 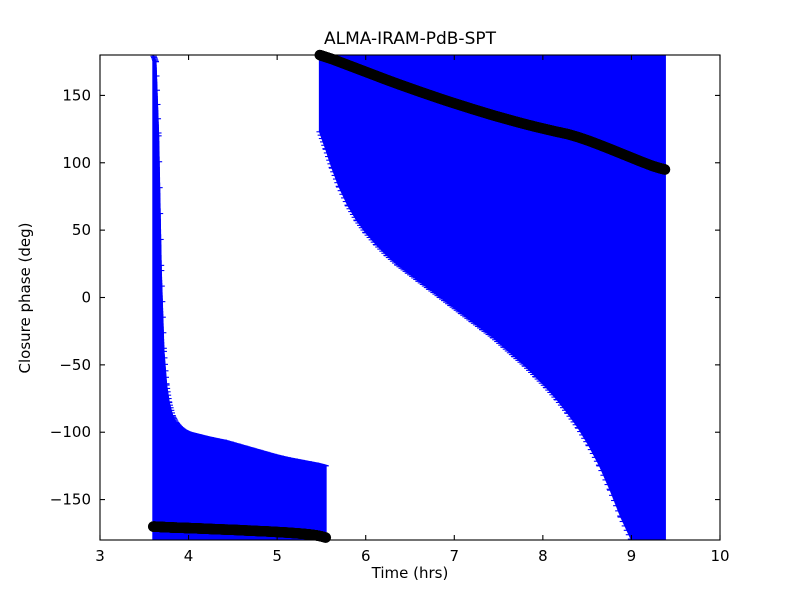 I want to click on y-tick-label: 150, so click(x=76, y=95).